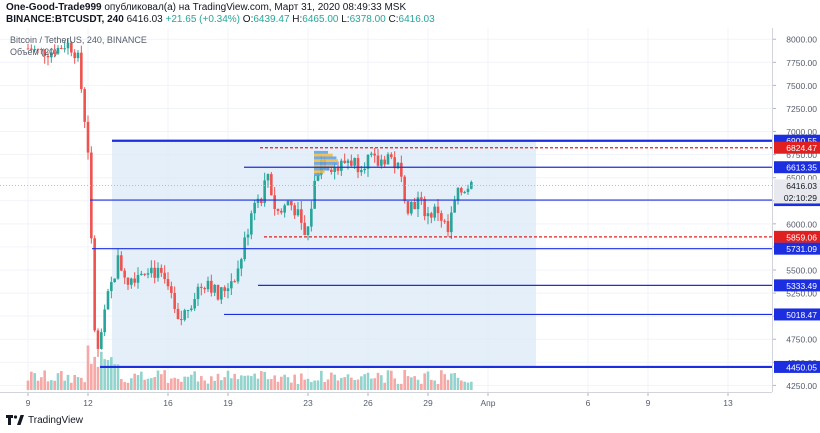  Describe the element at coordinates (410, 421) in the screenshot. I see `footer: TradingView` at that location.